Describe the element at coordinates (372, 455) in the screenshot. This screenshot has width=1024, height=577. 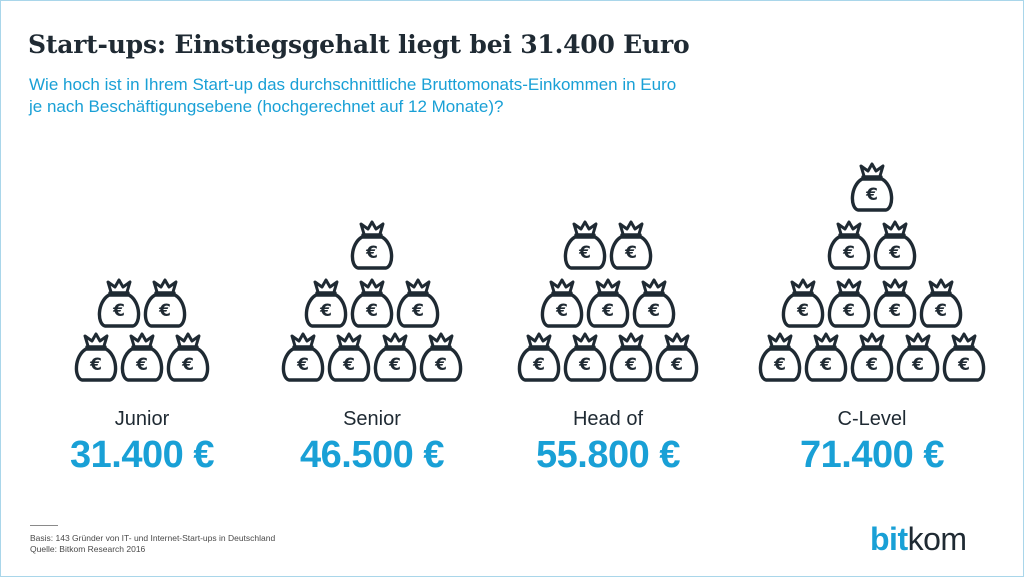
I see `value-label: 46.500 €` at that location.